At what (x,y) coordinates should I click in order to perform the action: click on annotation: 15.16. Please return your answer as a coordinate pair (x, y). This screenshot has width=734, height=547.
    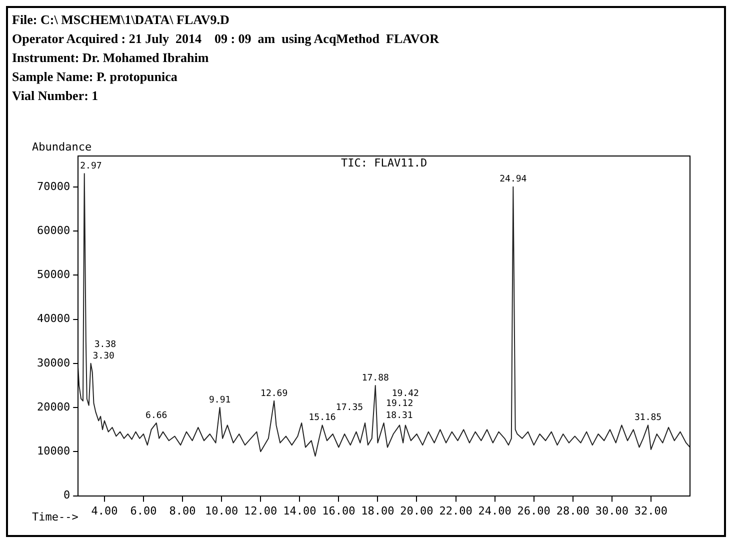
    Looking at the image, I should click on (322, 418).